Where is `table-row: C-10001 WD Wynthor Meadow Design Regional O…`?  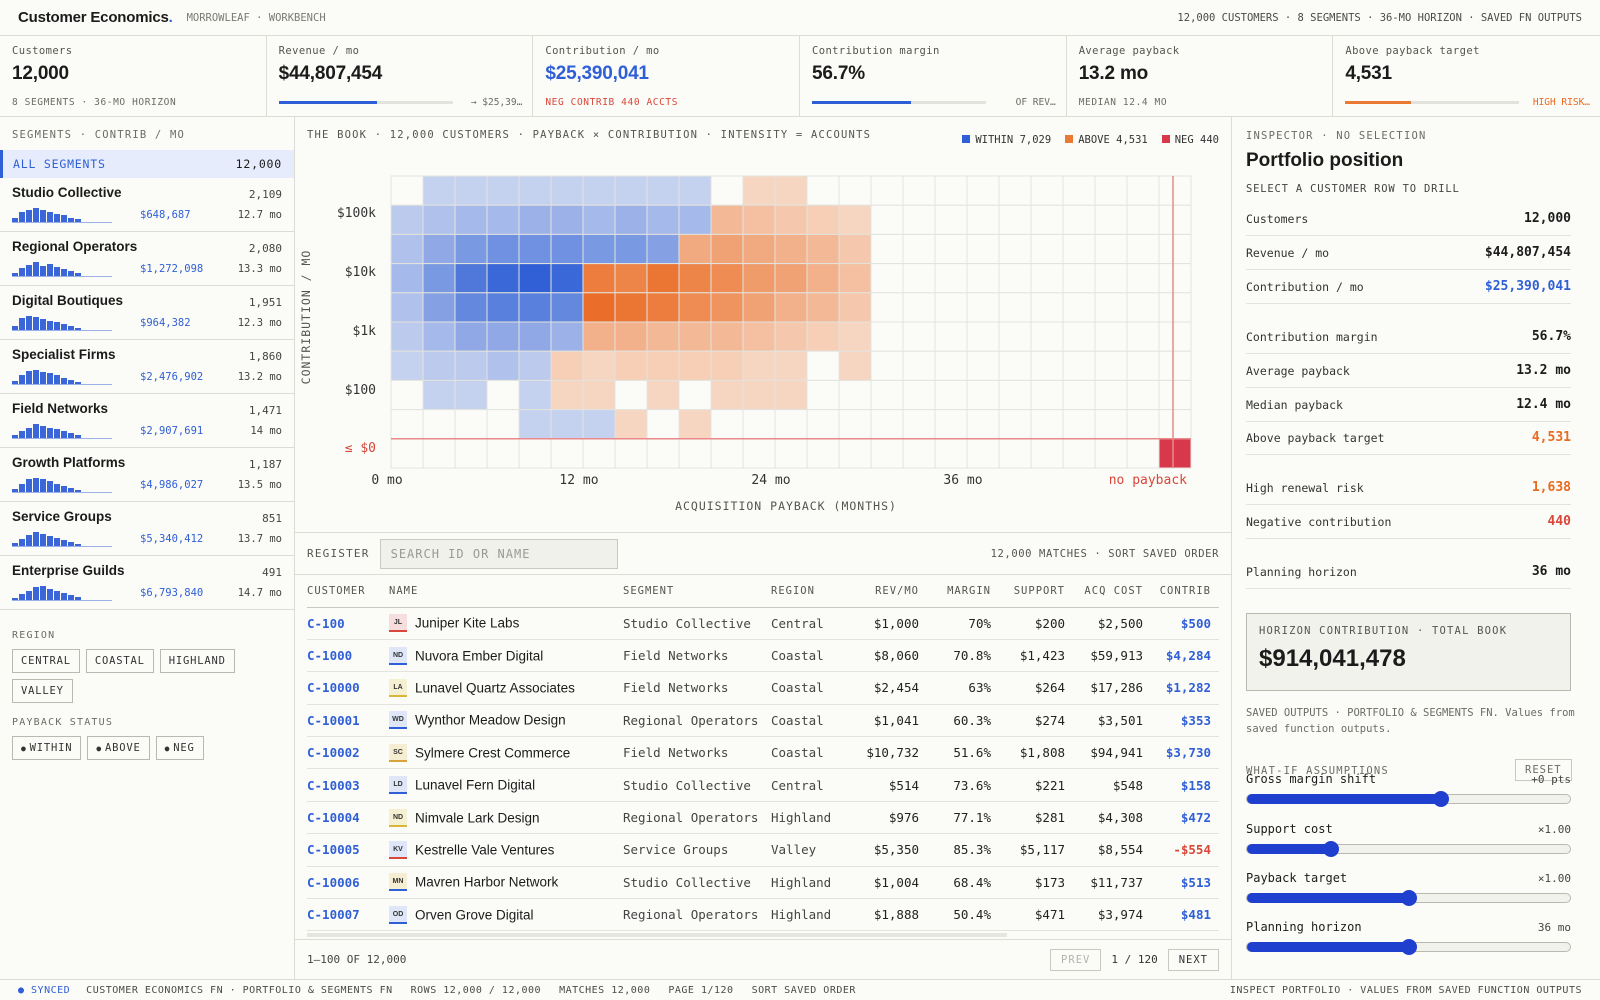
table-row: C-10001 WD Wynthor Meadow Design Regional O… is located at coordinates (763, 721).